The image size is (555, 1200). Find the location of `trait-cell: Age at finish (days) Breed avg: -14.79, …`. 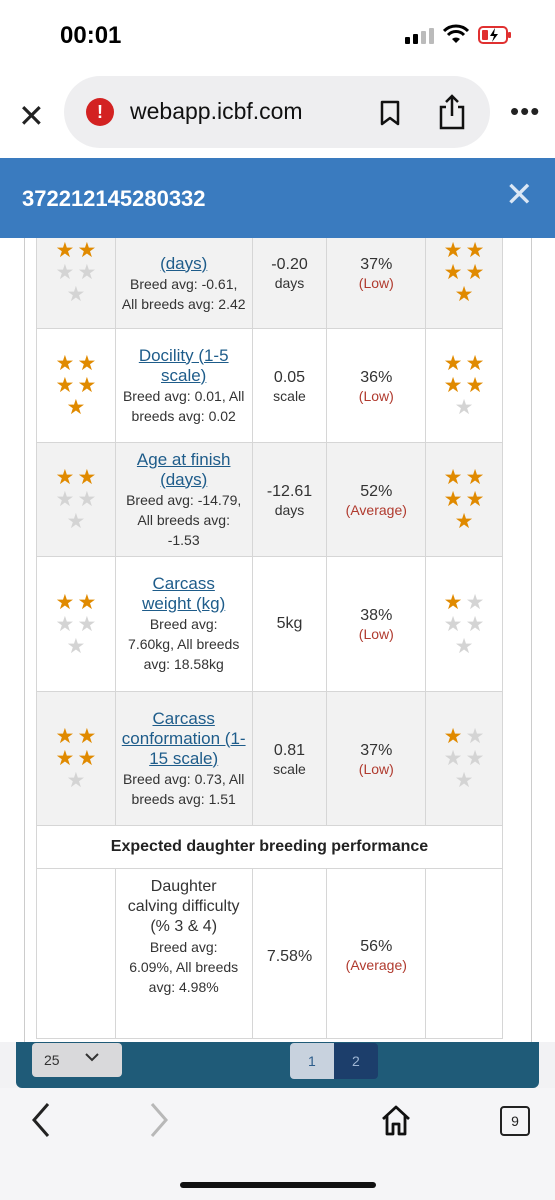

trait-cell: Age at finish (days) Breed avg: -14.79, … is located at coordinates (183, 499).